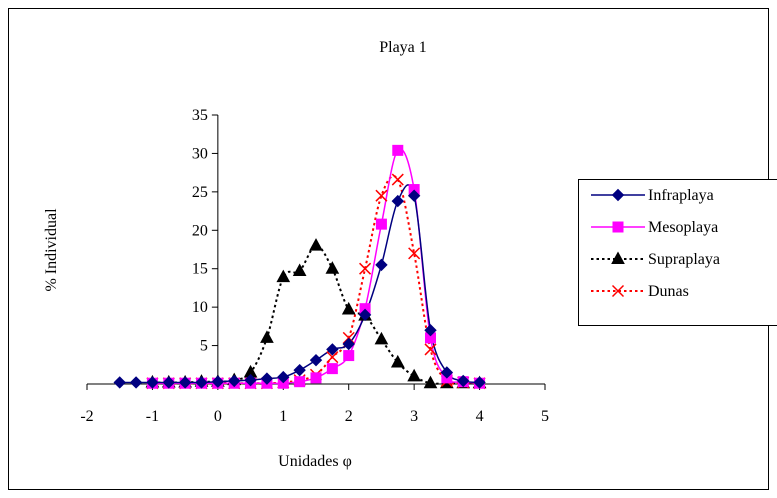  I want to click on legend-label-supraplaya: Supraplaya, so click(684, 259).